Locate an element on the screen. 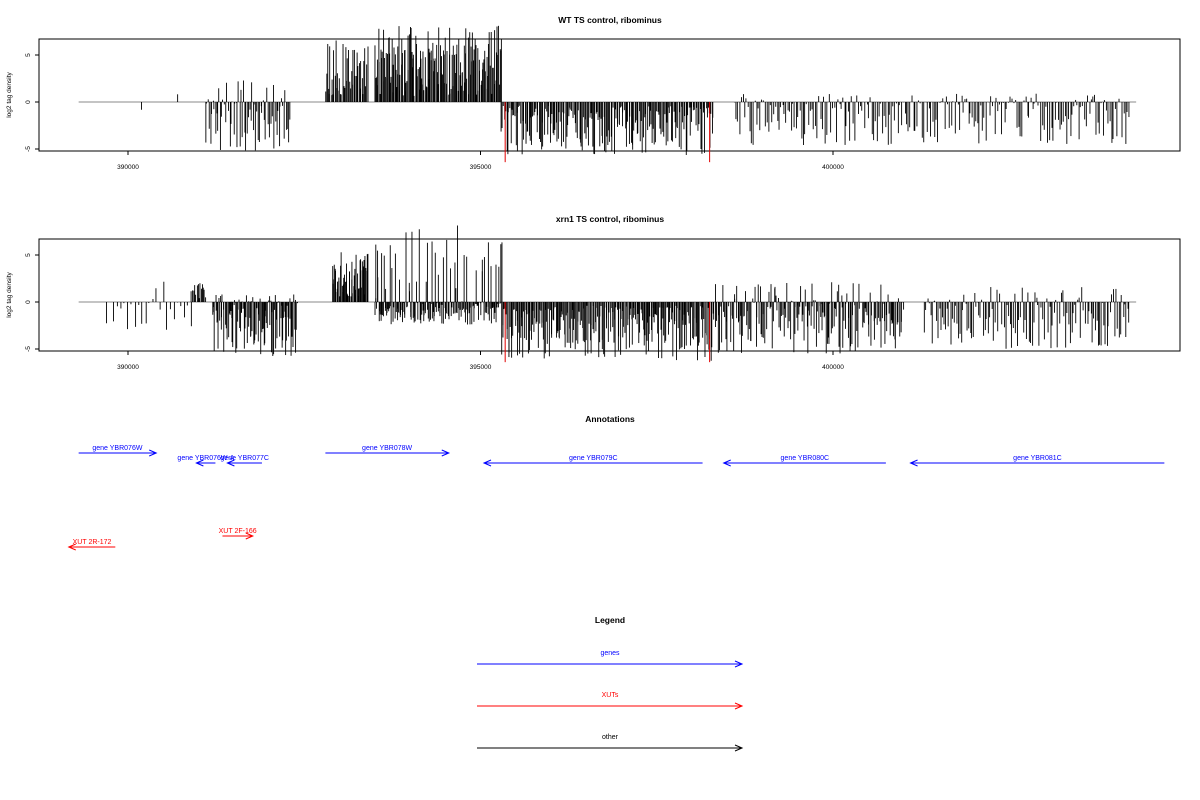 Image resolution: width=1200 pixels, height=800 pixels. panel-wt-ylabel: log2 tag density is located at coordinates (9, 94).